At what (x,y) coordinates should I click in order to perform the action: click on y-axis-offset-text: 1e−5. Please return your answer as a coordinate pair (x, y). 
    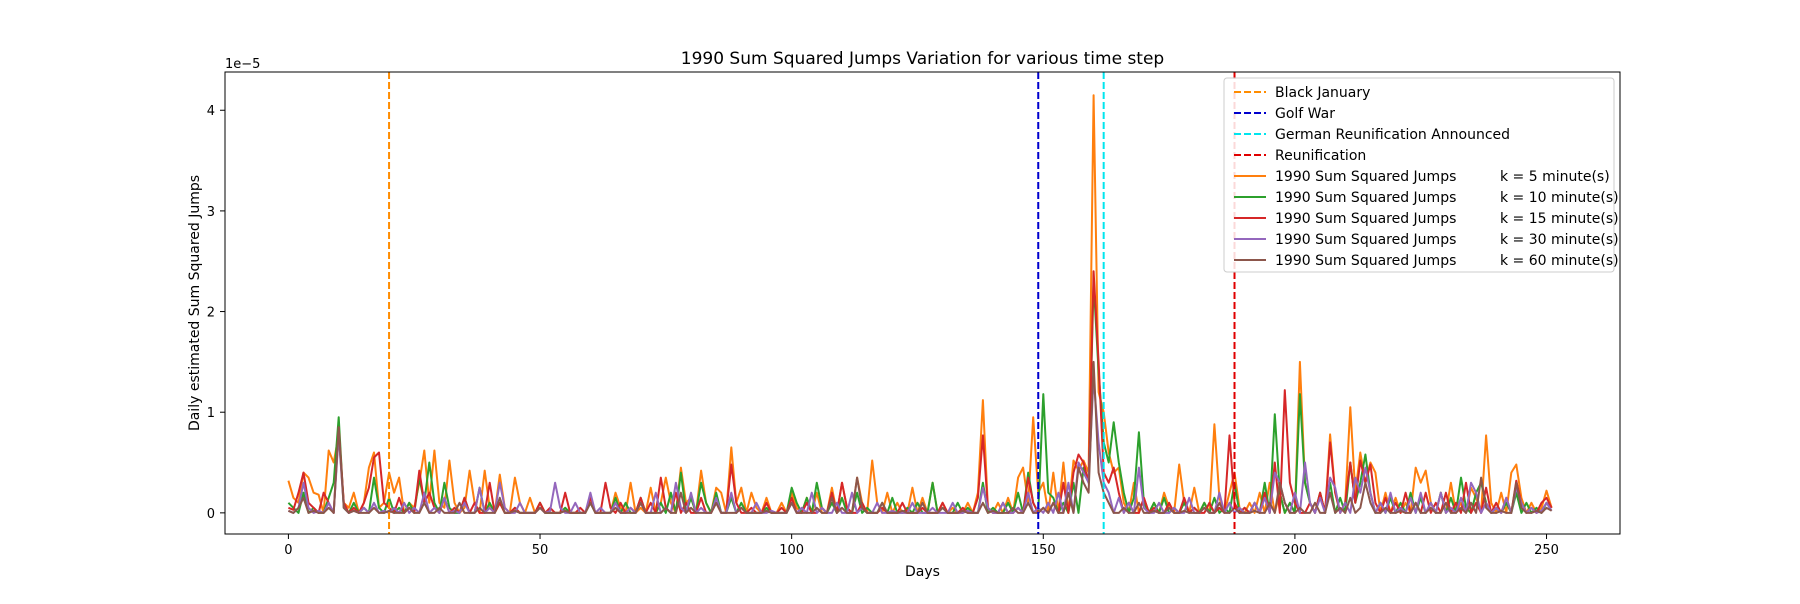
    Looking at the image, I should click on (242, 64).